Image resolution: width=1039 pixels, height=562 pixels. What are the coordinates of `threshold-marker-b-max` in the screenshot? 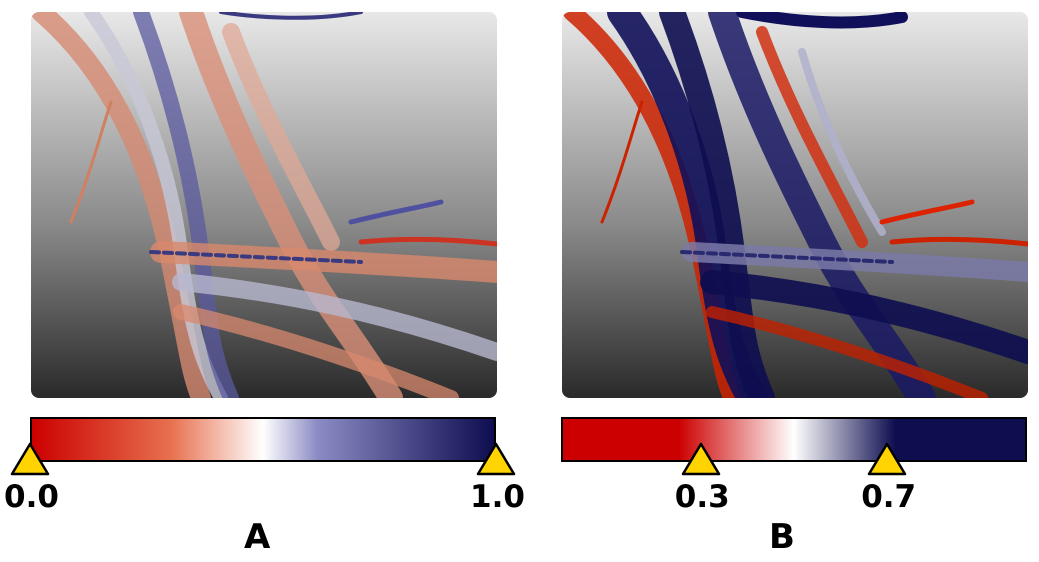 It's located at (887, 459).